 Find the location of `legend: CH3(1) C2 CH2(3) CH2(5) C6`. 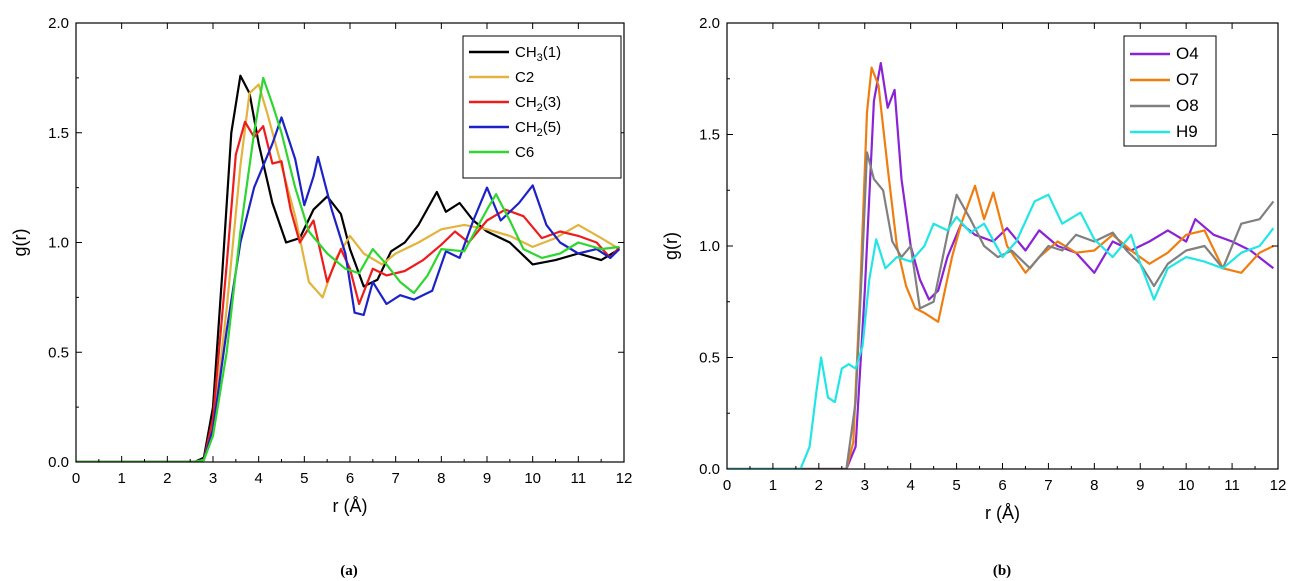

legend: CH3(1) C2 CH2(3) CH2(5) C6 is located at coordinates (542, 107).